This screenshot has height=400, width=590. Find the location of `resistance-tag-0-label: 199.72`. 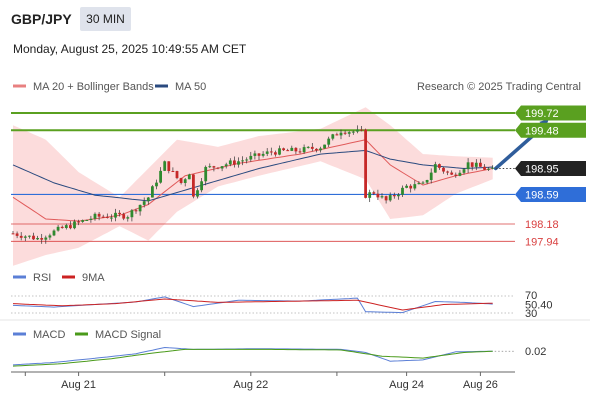

resistance-tag-0-label: 199.72 is located at coordinates (542, 114).